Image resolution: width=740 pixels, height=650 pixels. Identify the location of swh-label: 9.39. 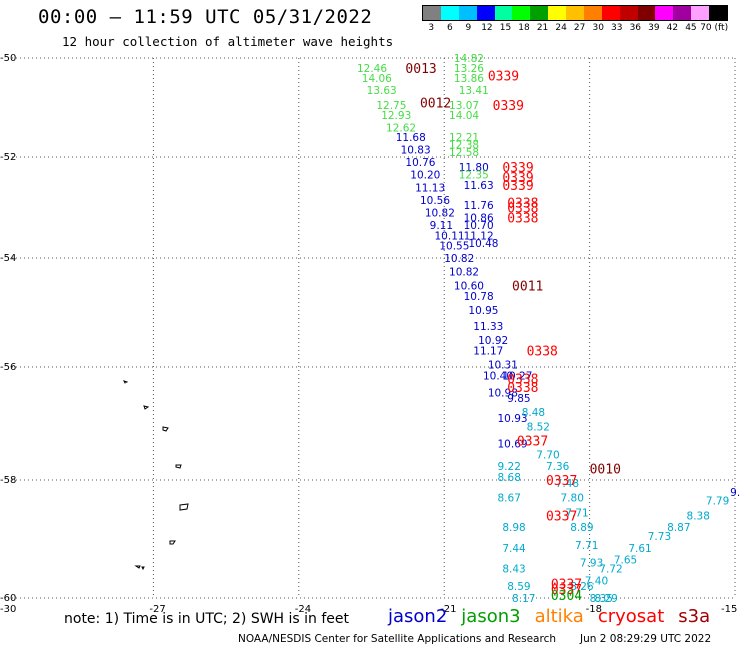
(735, 493).